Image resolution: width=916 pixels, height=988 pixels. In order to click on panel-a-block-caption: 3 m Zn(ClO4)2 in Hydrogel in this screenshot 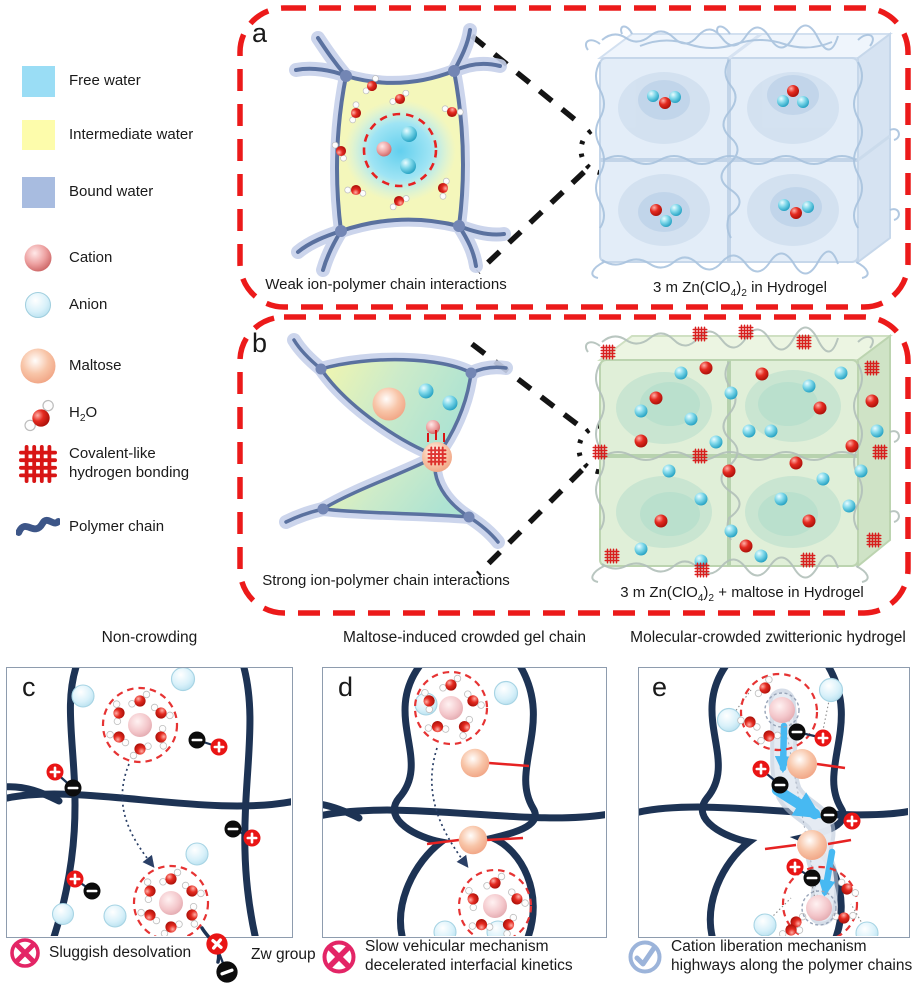, I will do `click(740, 289)`.